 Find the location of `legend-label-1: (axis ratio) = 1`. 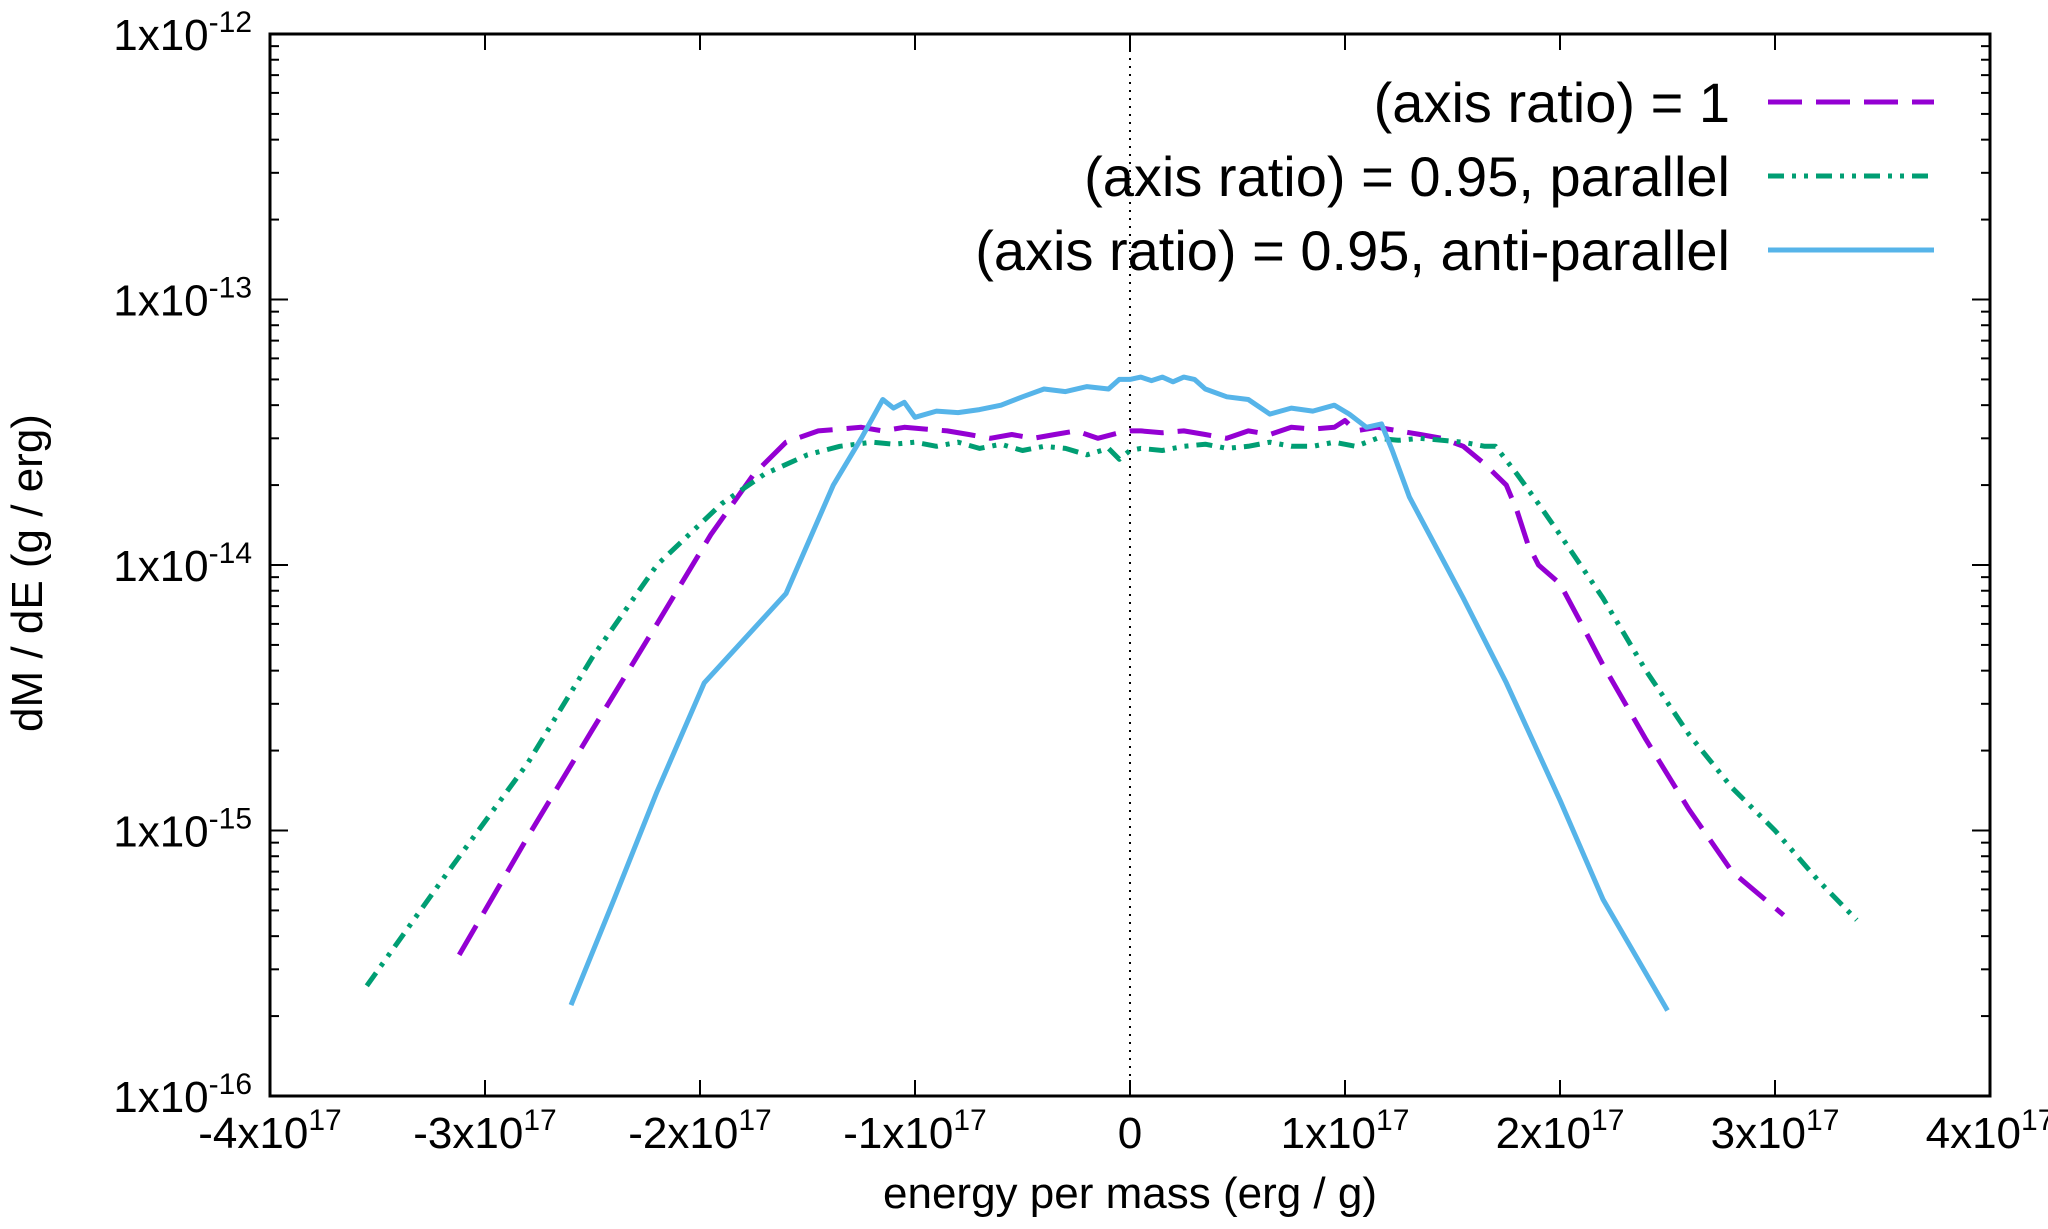

legend-label-1: (axis ratio) = 1 is located at coordinates (1552, 102).